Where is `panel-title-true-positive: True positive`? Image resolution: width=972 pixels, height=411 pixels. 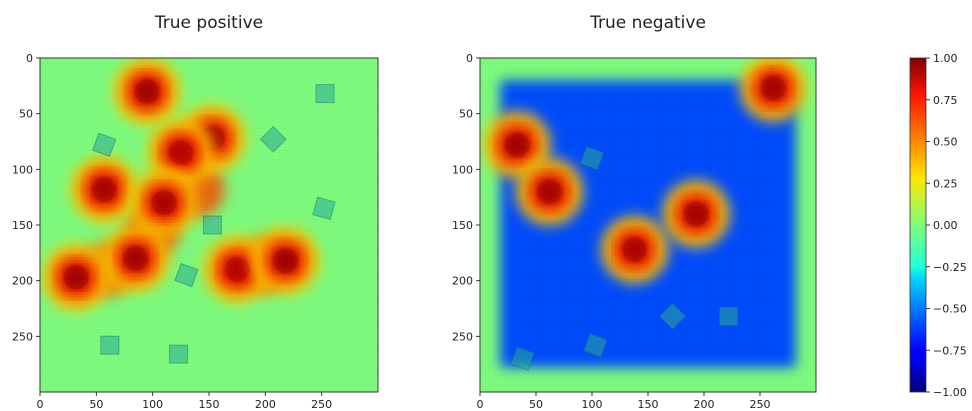
panel-title-true-positive: True positive is located at coordinates (208, 23).